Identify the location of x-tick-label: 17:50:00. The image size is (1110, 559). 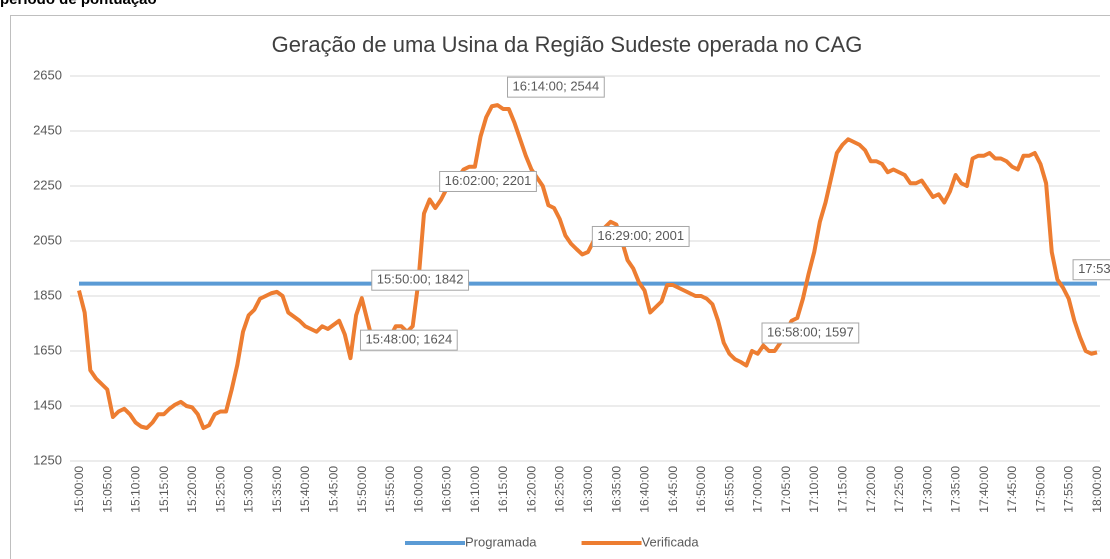
(1040, 489).